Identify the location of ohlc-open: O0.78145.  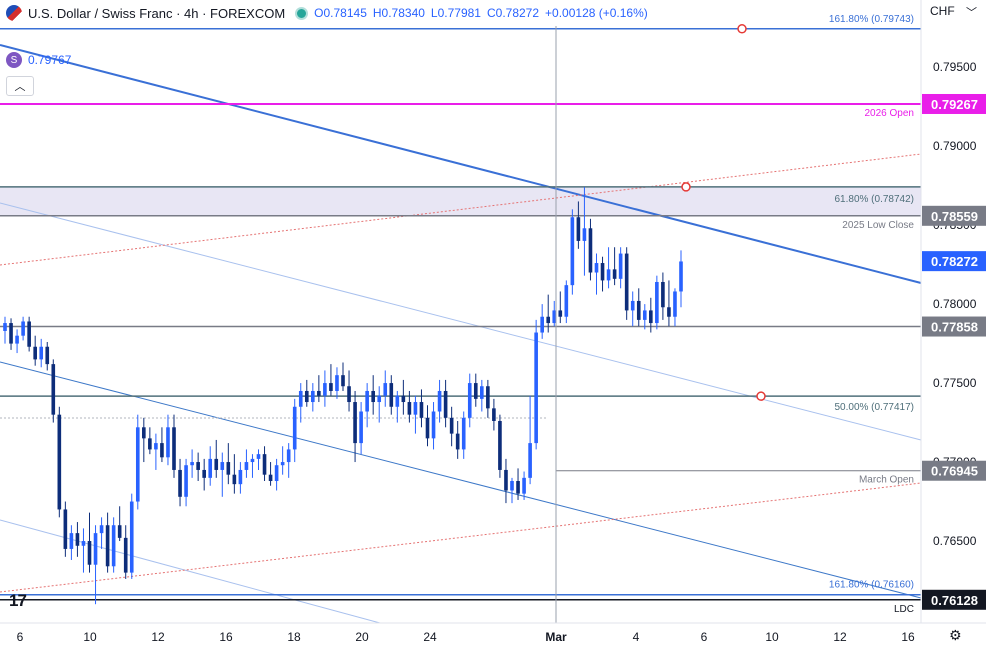
(340, 13).